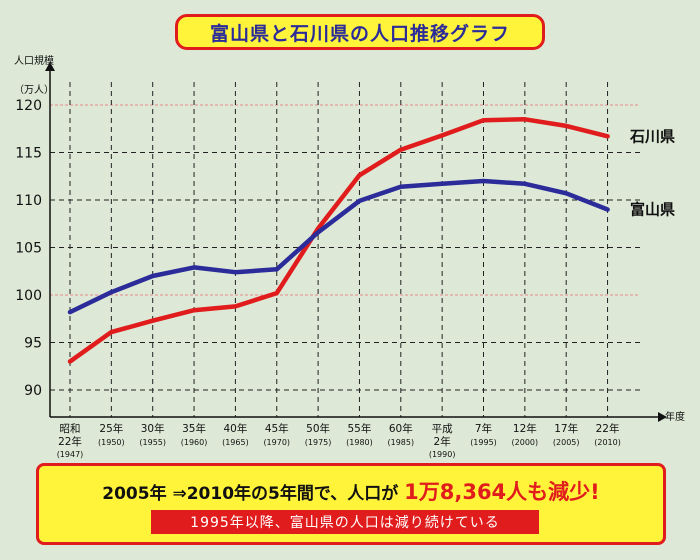  I want to click on x-tick-year: (1990), so click(442, 454).